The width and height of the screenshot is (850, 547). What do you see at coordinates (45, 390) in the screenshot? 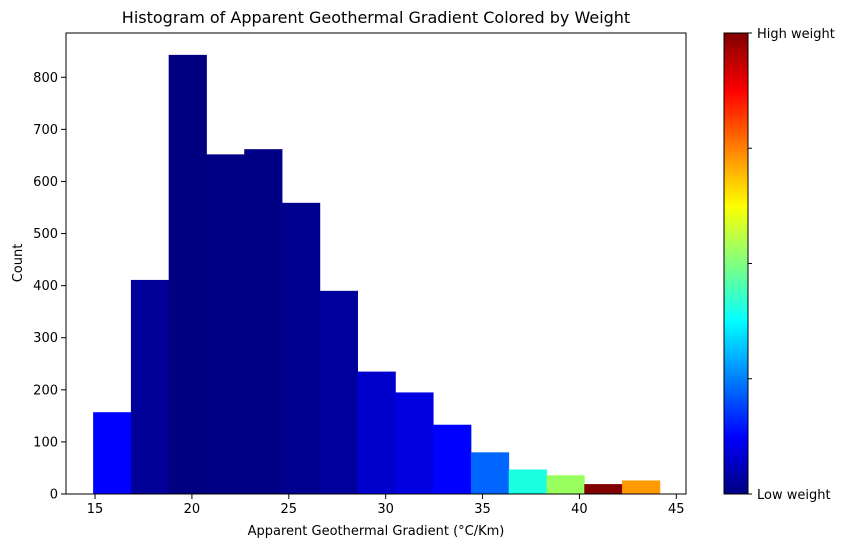
I see `y-tick-label: 200` at bounding box center [45, 390].